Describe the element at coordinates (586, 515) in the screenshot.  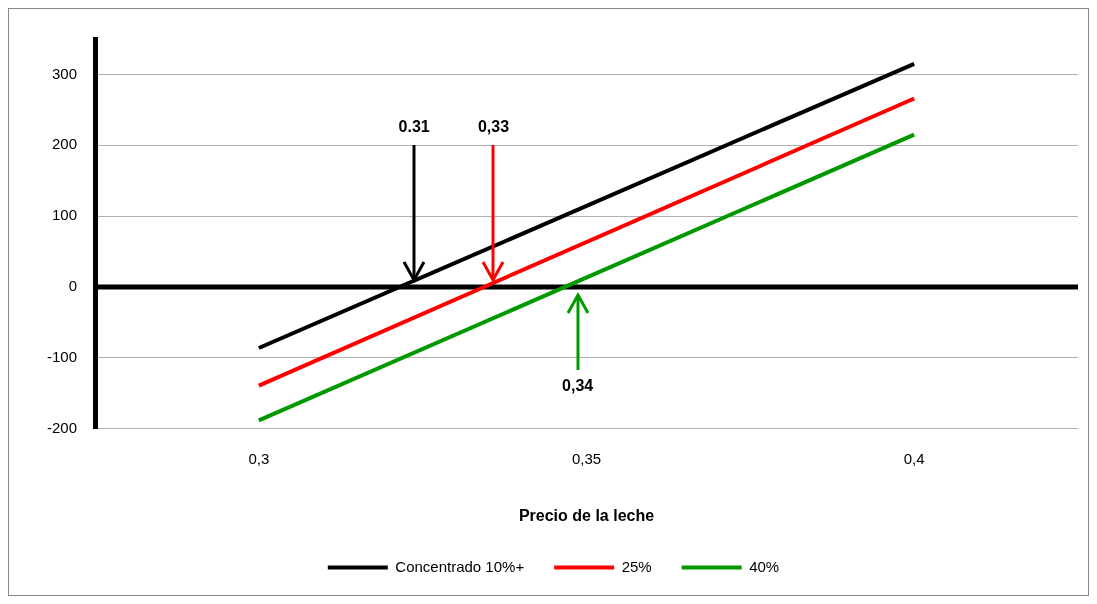
I see `x-axis-title: Precio de la leche` at that location.